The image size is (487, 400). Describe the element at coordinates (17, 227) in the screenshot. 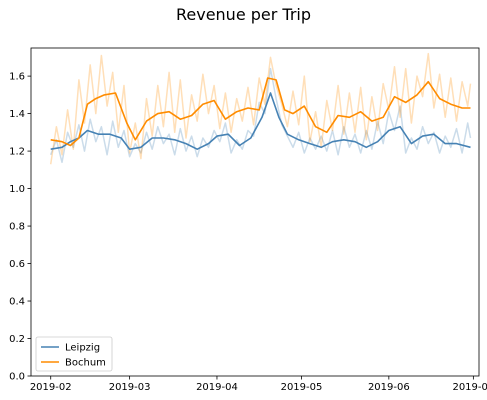

I see `y-tick-label: 0.8` at that location.